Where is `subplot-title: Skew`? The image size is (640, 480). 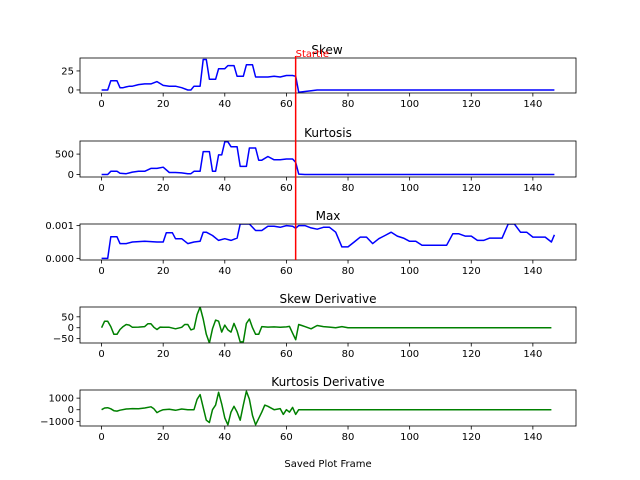
subplot-title: Skew is located at coordinates (327, 50).